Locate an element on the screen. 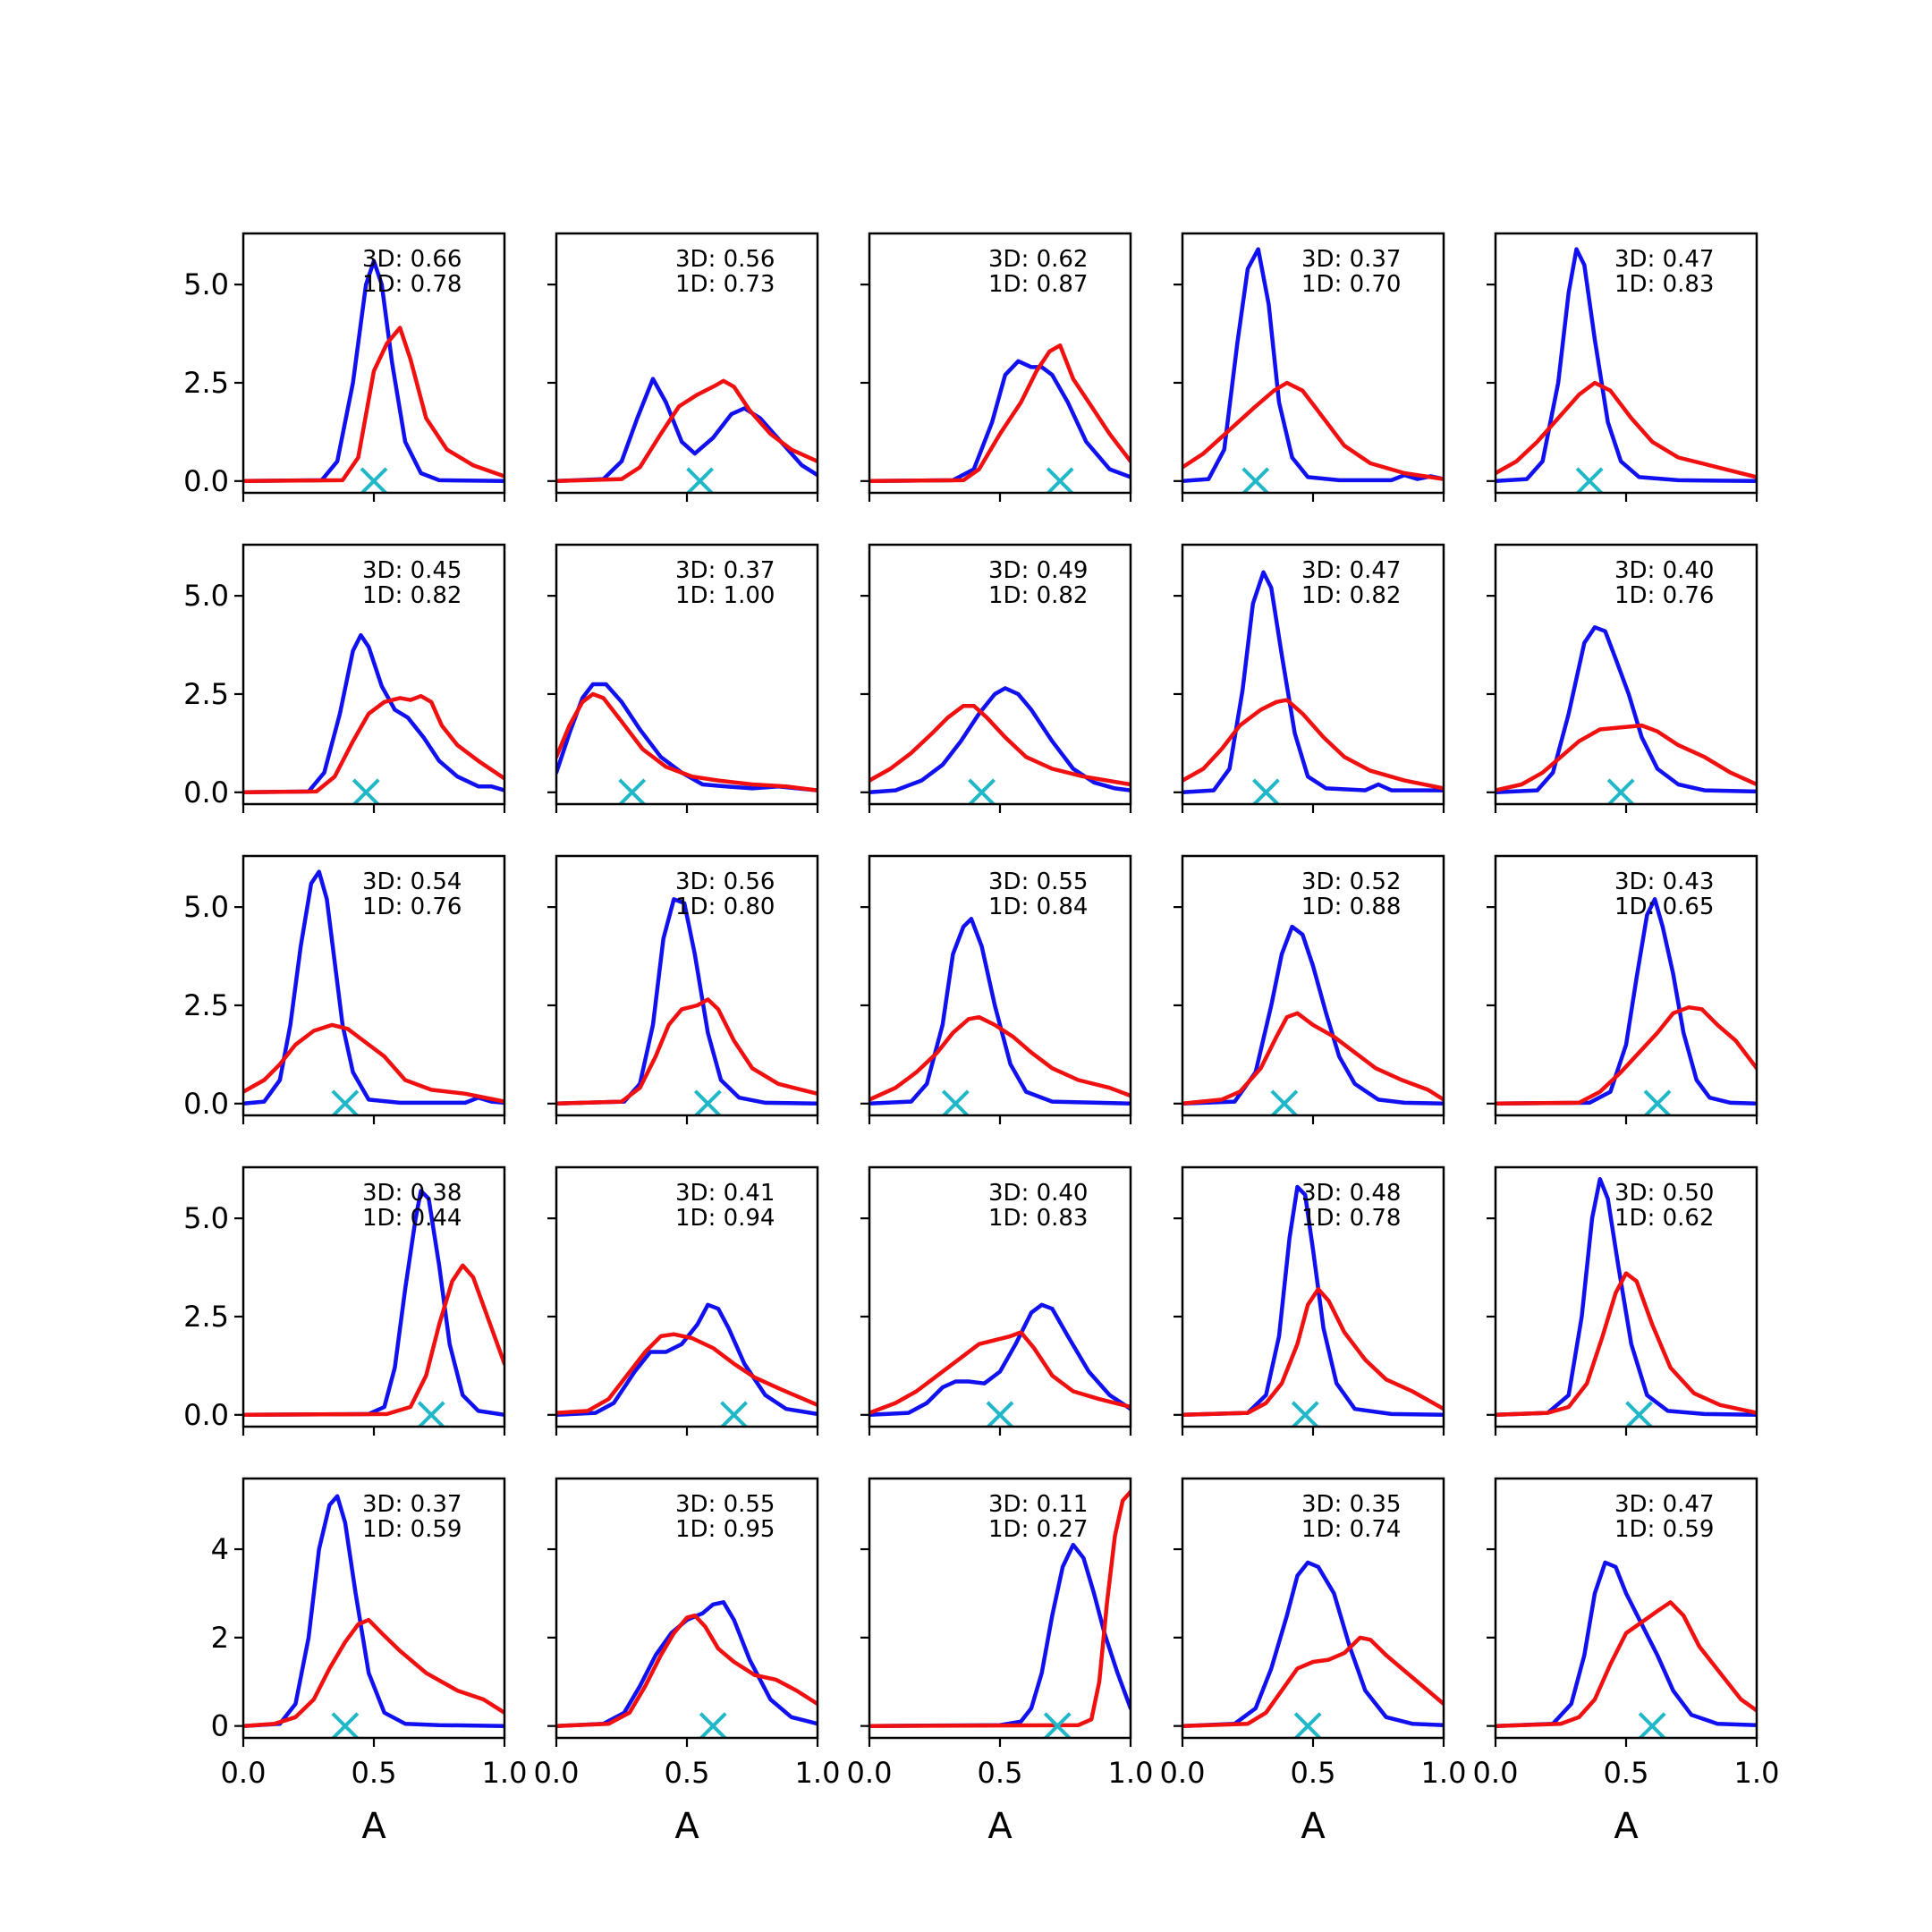 This screenshot has height=1932, width=1932. label-1d: 1D: 0.83 is located at coordinates (1038, 1218).